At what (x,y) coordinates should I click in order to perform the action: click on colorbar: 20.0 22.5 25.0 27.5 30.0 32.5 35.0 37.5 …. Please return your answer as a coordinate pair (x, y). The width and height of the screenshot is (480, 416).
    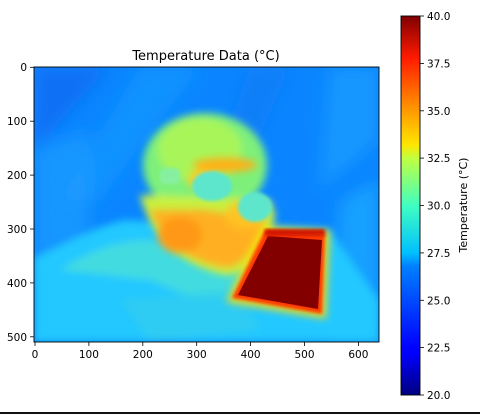
    Looking at the image, I should click on (435, 206).